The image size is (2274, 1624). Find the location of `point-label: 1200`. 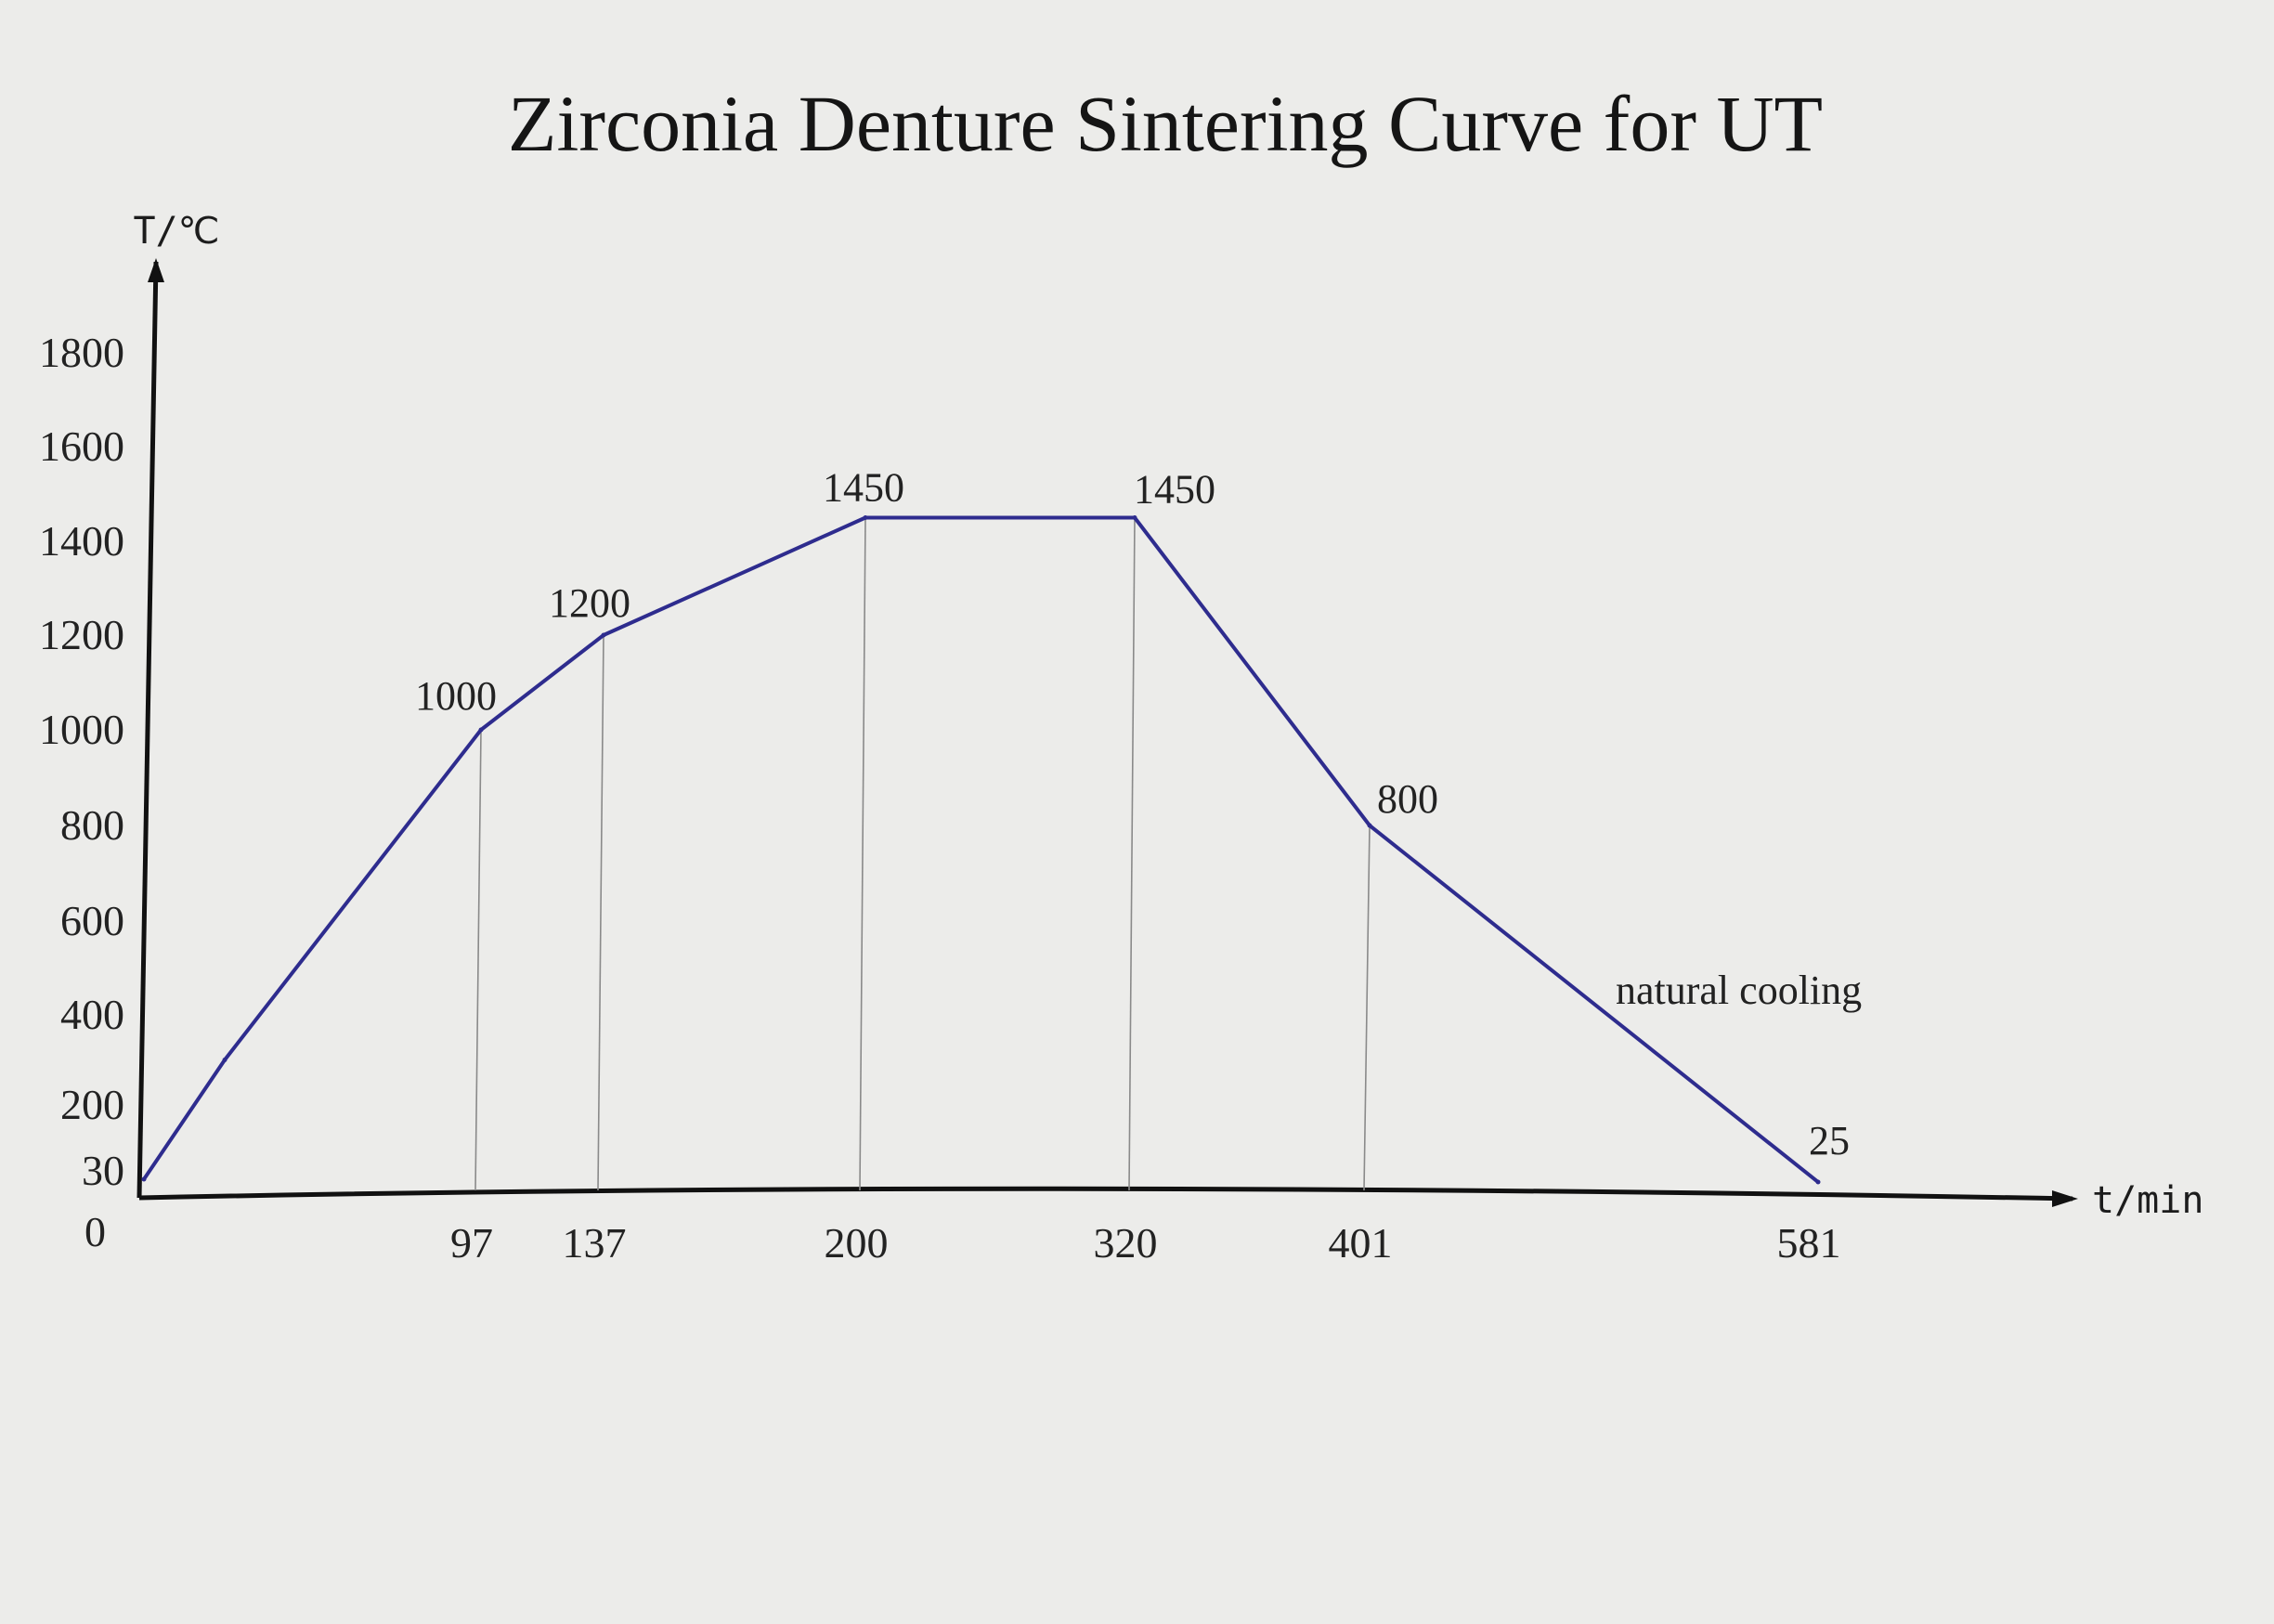

point-label: 1200 is located at coordinates (589, 603).